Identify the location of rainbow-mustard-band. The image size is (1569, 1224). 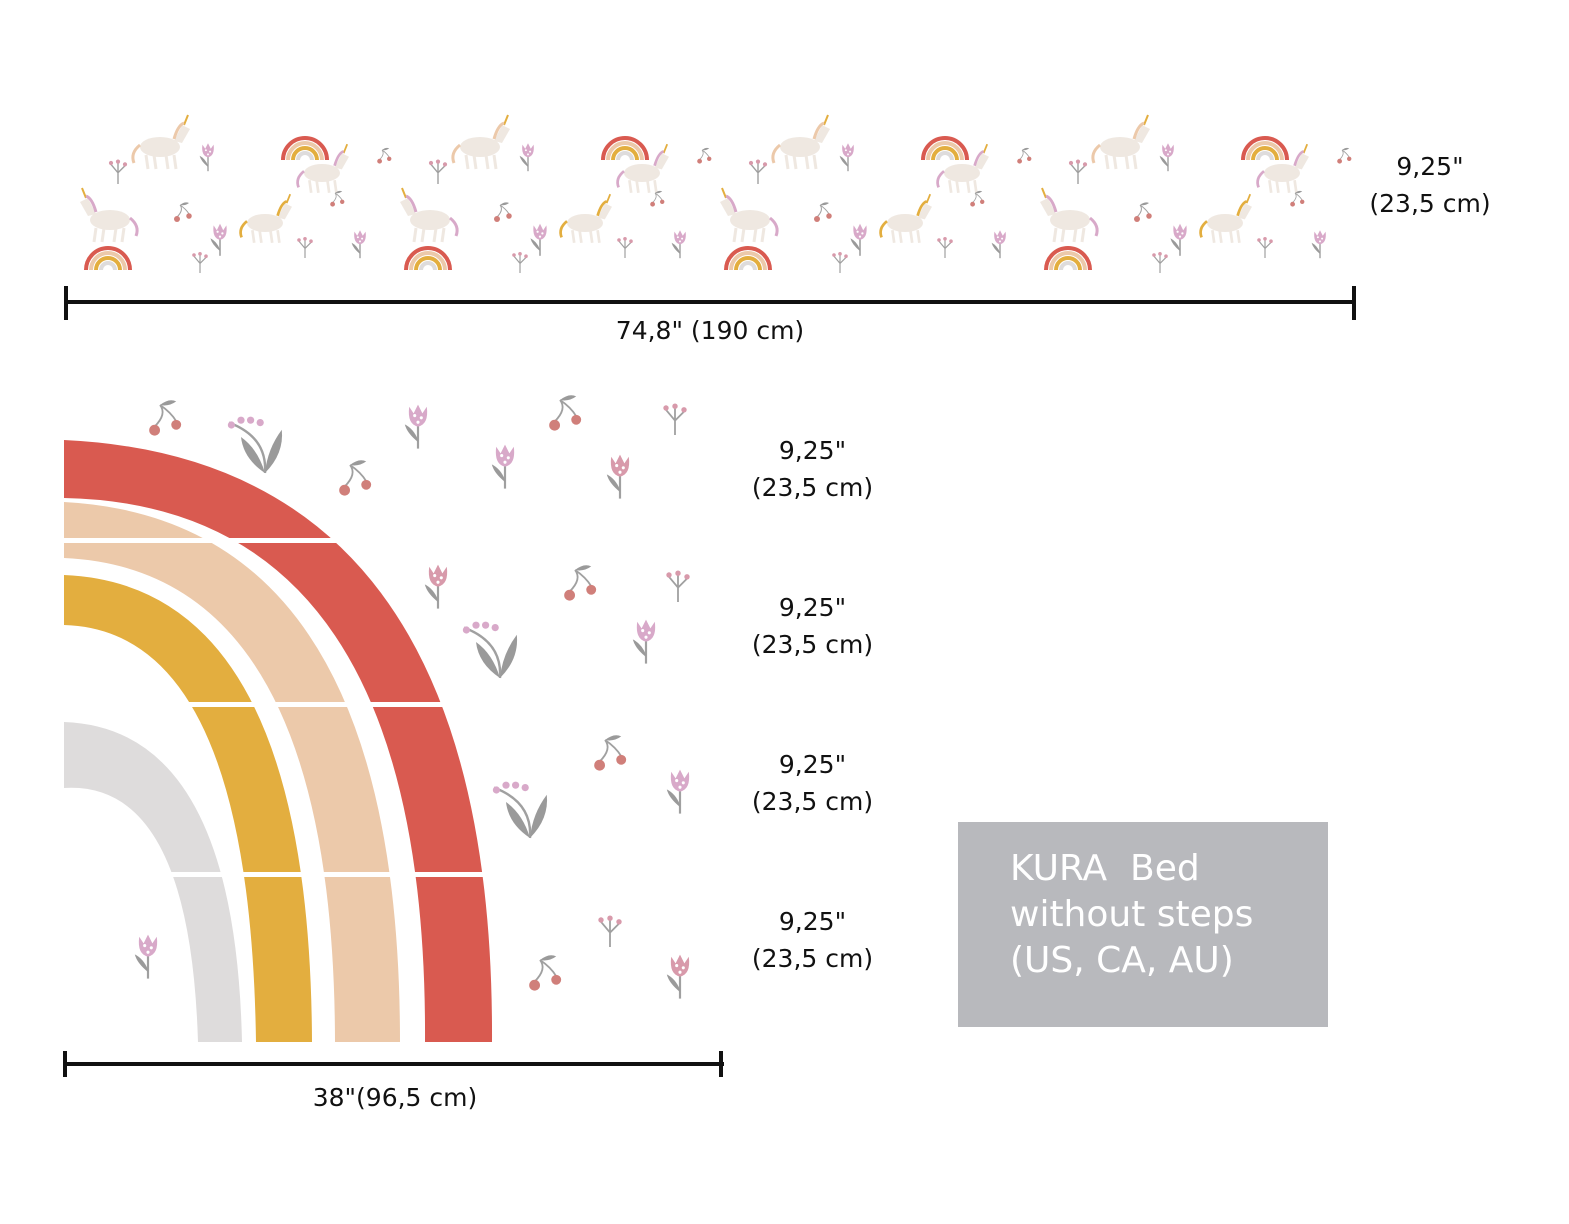
(188, 808).